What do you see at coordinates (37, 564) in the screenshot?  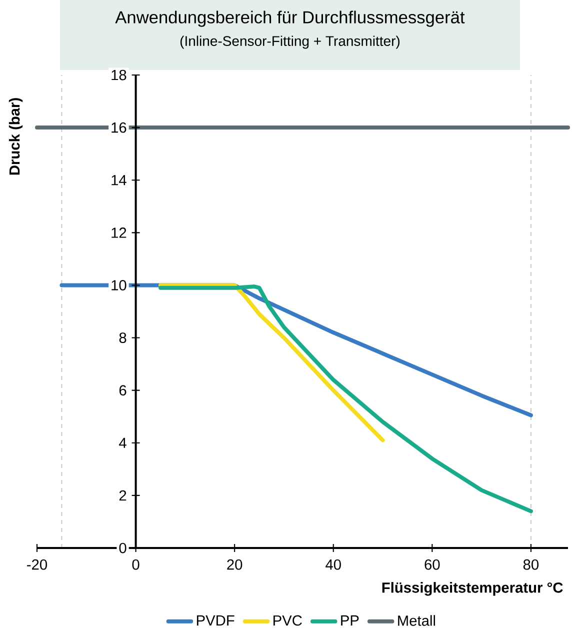 I see `x-tick-label: -20` at bounding box center [37, 564].